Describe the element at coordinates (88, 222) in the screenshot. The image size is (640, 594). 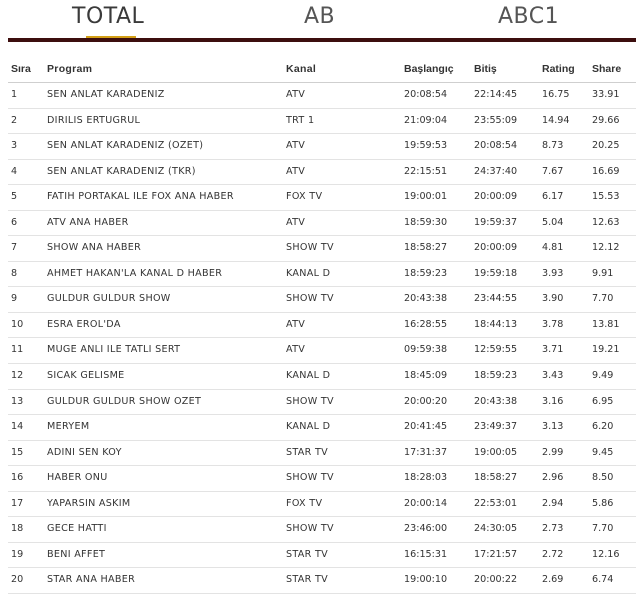
I see `row-program: ATV ANA HABER` at that location.